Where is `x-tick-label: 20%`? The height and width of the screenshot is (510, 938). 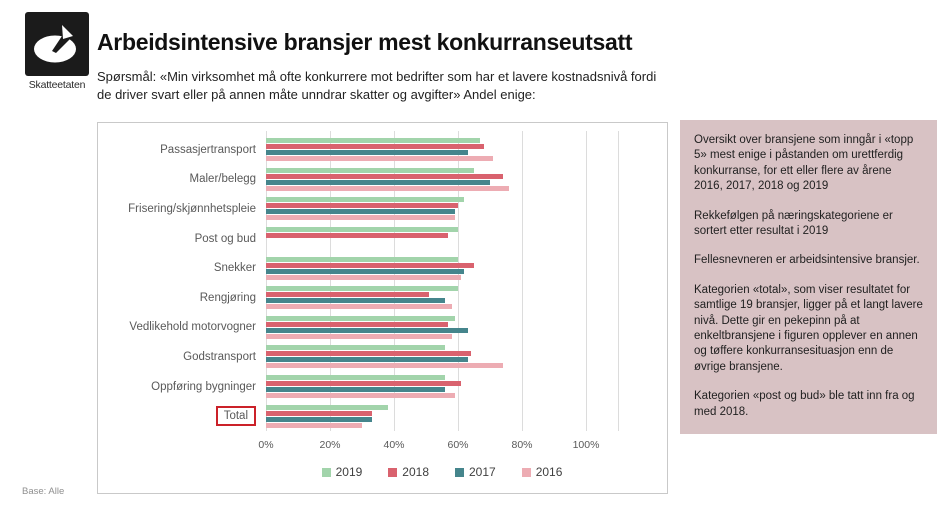 x-tick-label: 20% is located at coordinates (330, 445).